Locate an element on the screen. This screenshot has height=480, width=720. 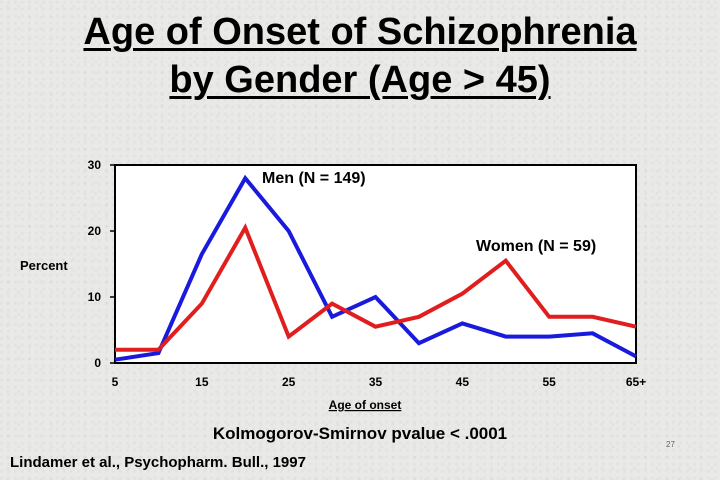
title-line-1: Age of Onset of Schizophrenia is located at coordinates (360, 32).